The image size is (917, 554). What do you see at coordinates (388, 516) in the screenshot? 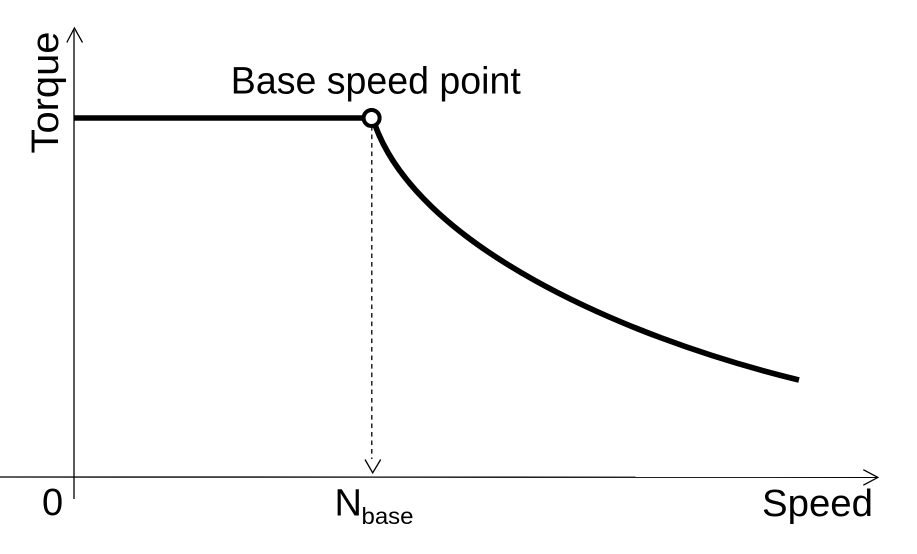
I see `svg-text: base` at bounding box center [388, 516].